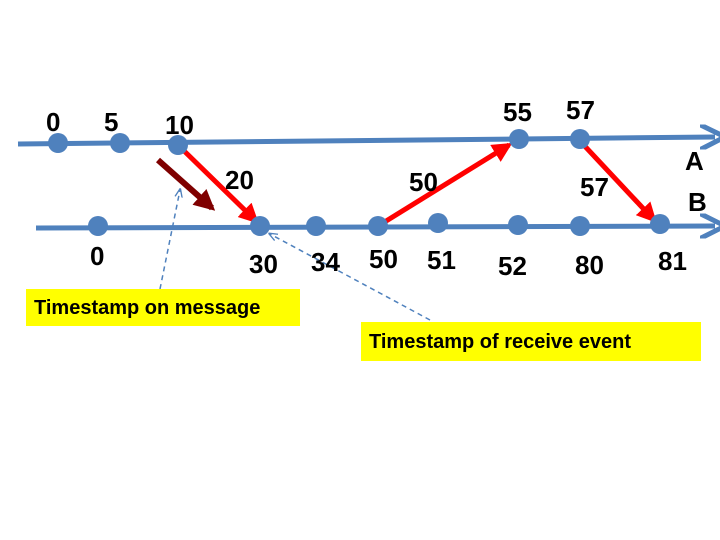 This screenshot has height=540, width=720. I want to click on callout-timestamp-on-message: Timestamp on message, so click(163, 307).